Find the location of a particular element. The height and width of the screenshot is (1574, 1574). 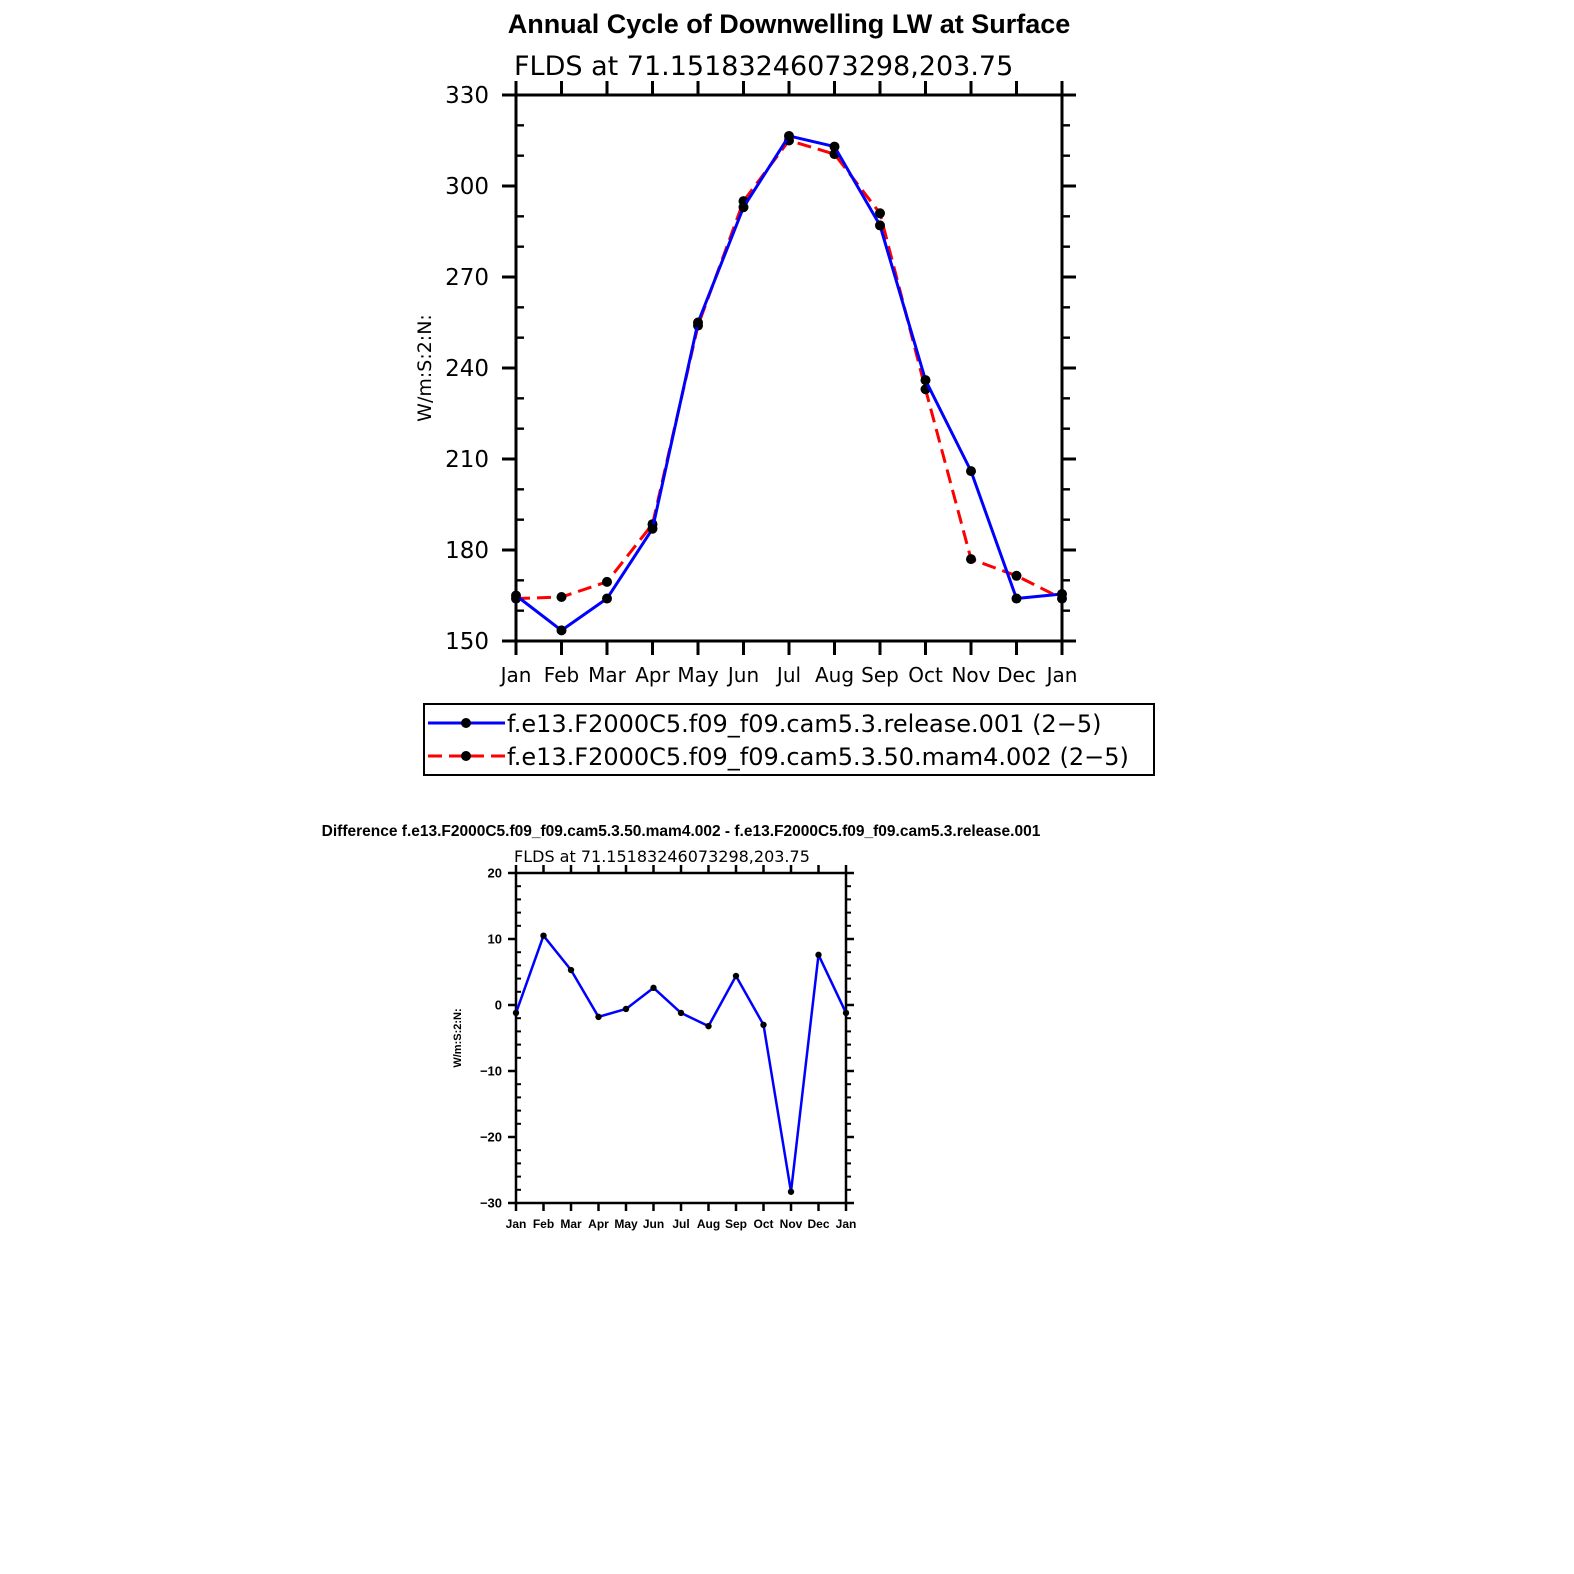

y-tick-label: 0 is located at coordinates (498, 1005).